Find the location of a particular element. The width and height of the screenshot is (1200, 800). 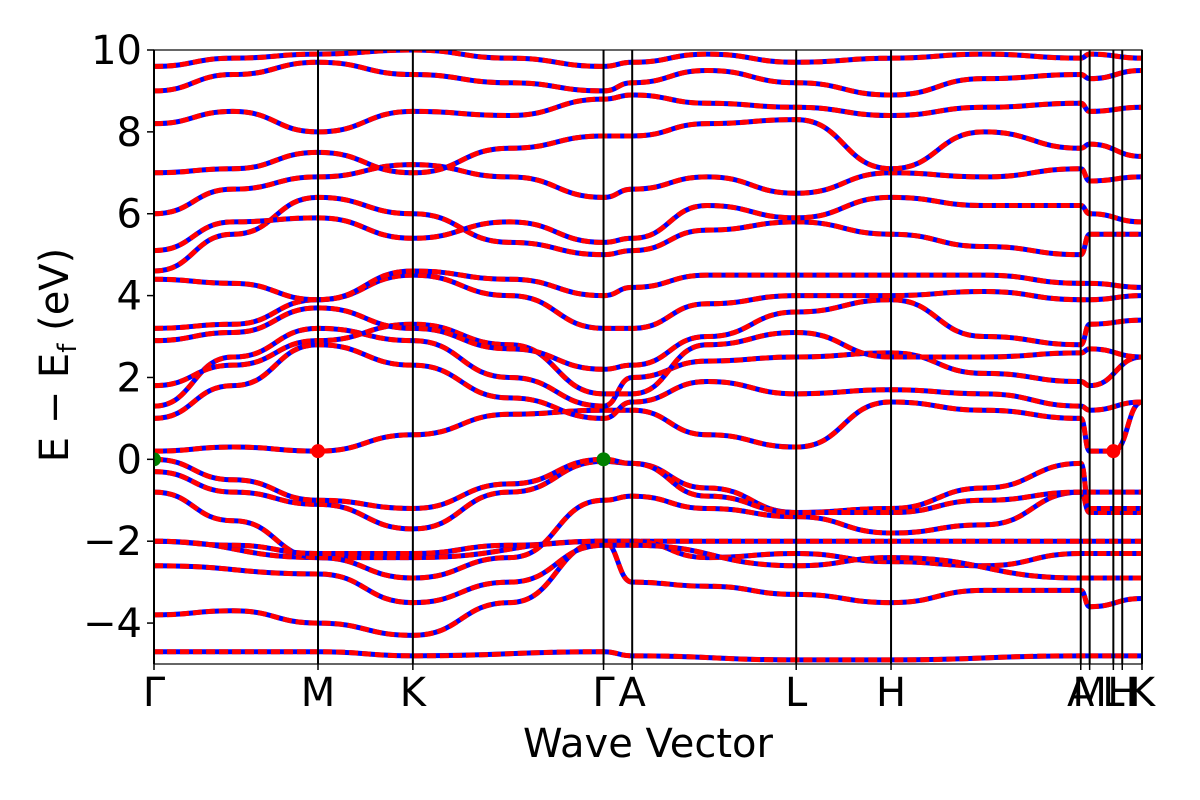

x-tick-label-11: H is located at coordinates (1122, 693).